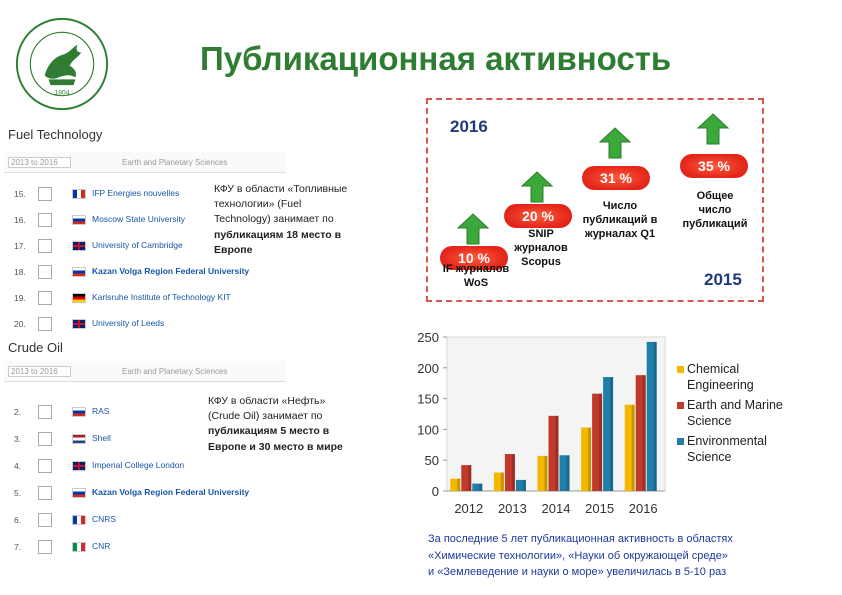 This screenshot has width=842, height=595. Describe the element at coordinates (265, 416) in the screenshot. I see `crude-note-line: (Crude Oil) занимает по` at that location.